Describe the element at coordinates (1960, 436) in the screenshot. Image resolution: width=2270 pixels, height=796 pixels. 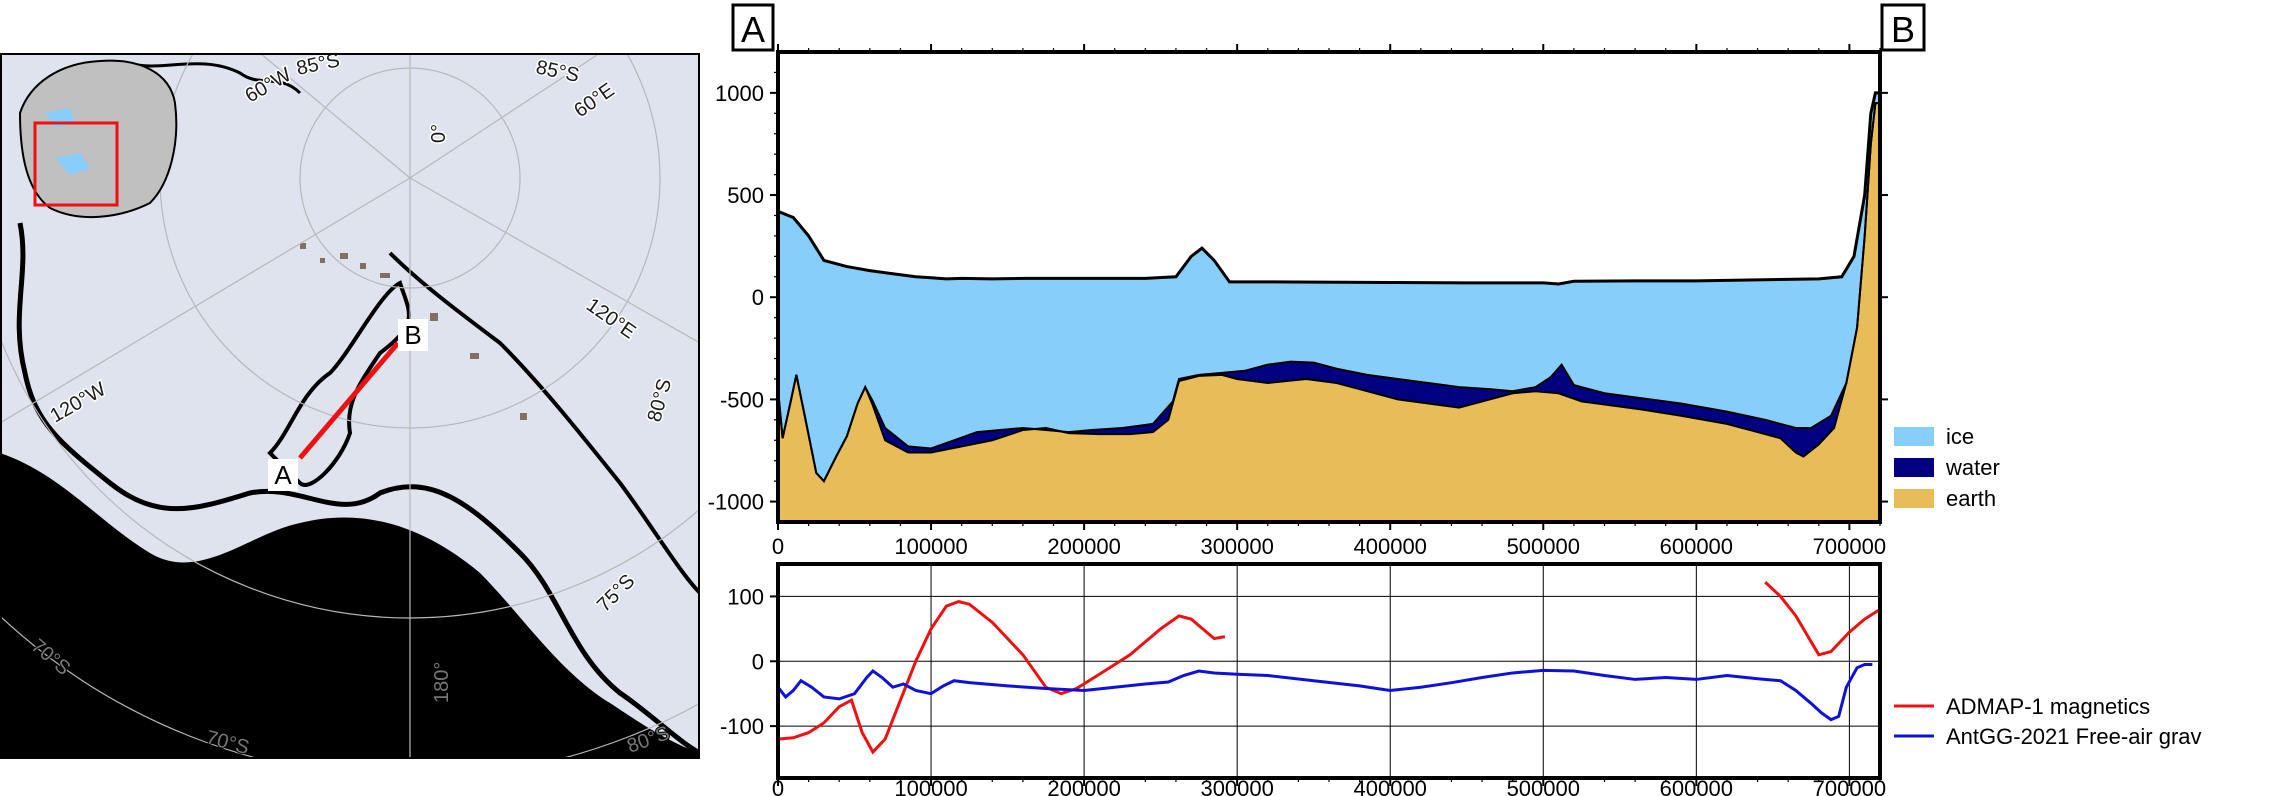
I see `legend-label-ice: ice` at that location.